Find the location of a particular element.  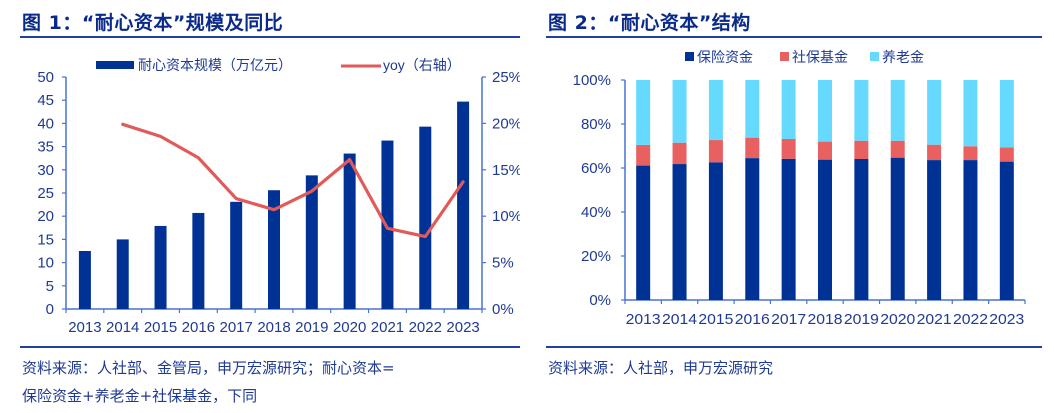

bar-2013-social-security is located at coordinates (643, 155).